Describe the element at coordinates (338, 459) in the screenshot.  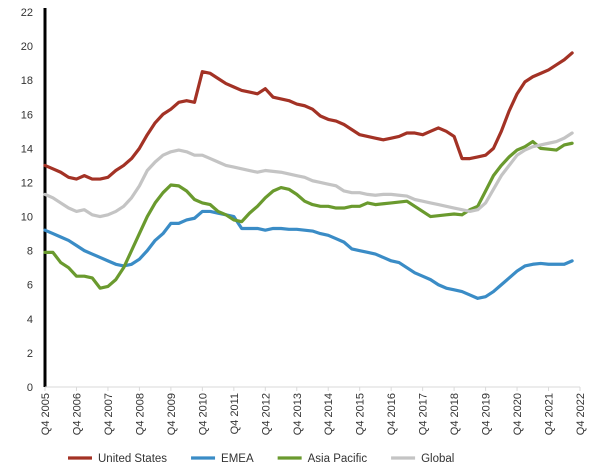
I see `legend-label: Asia Pacific` at that location.